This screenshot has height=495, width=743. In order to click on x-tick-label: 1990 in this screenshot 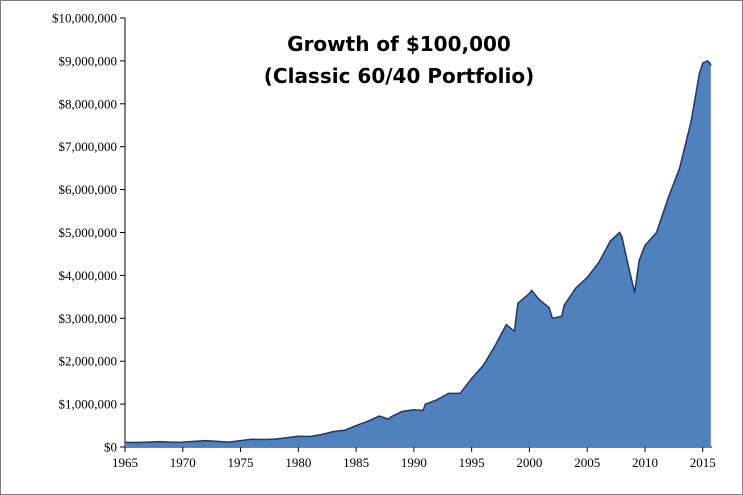, I will do `click(414, 462)`.